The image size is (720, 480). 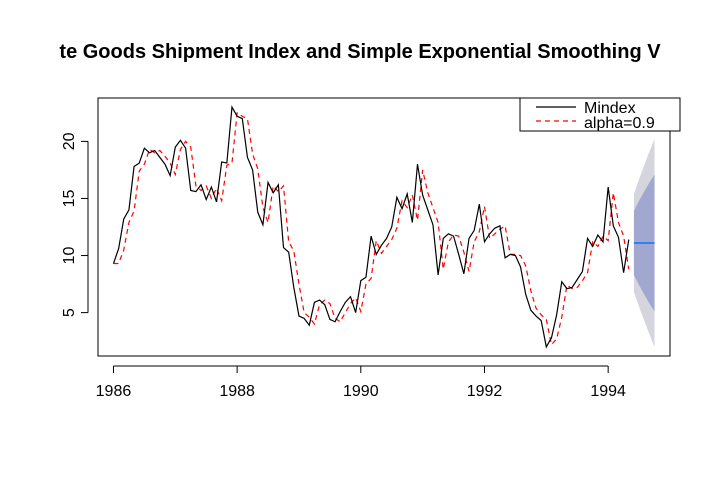 I want to click on y-tick-label: 20, so click(x=69, y=141).